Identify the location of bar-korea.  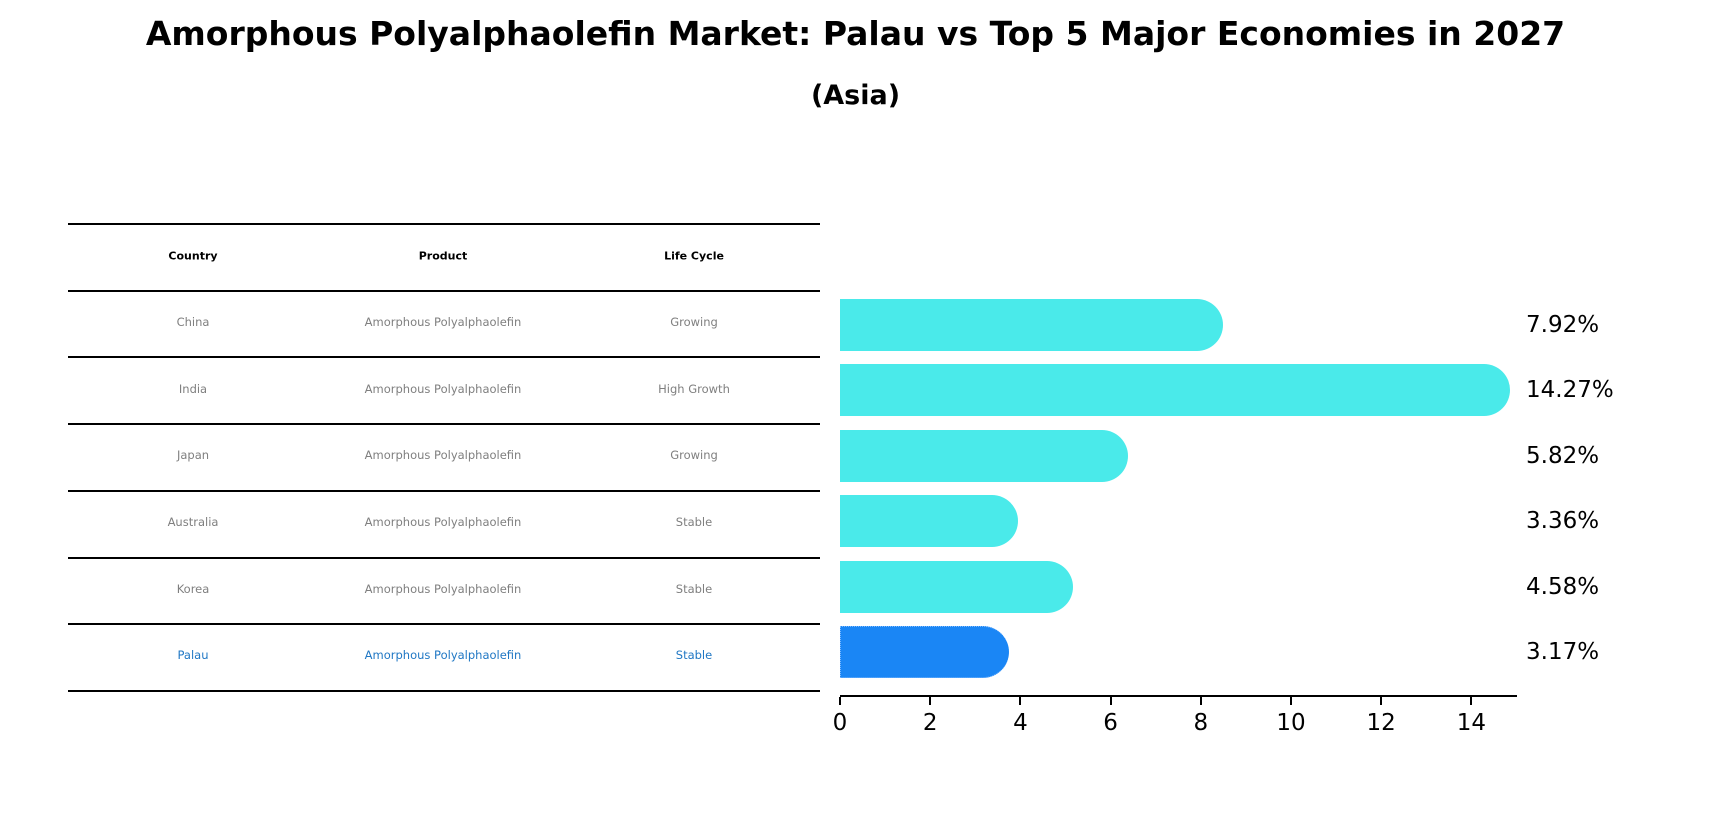
(956, 587).